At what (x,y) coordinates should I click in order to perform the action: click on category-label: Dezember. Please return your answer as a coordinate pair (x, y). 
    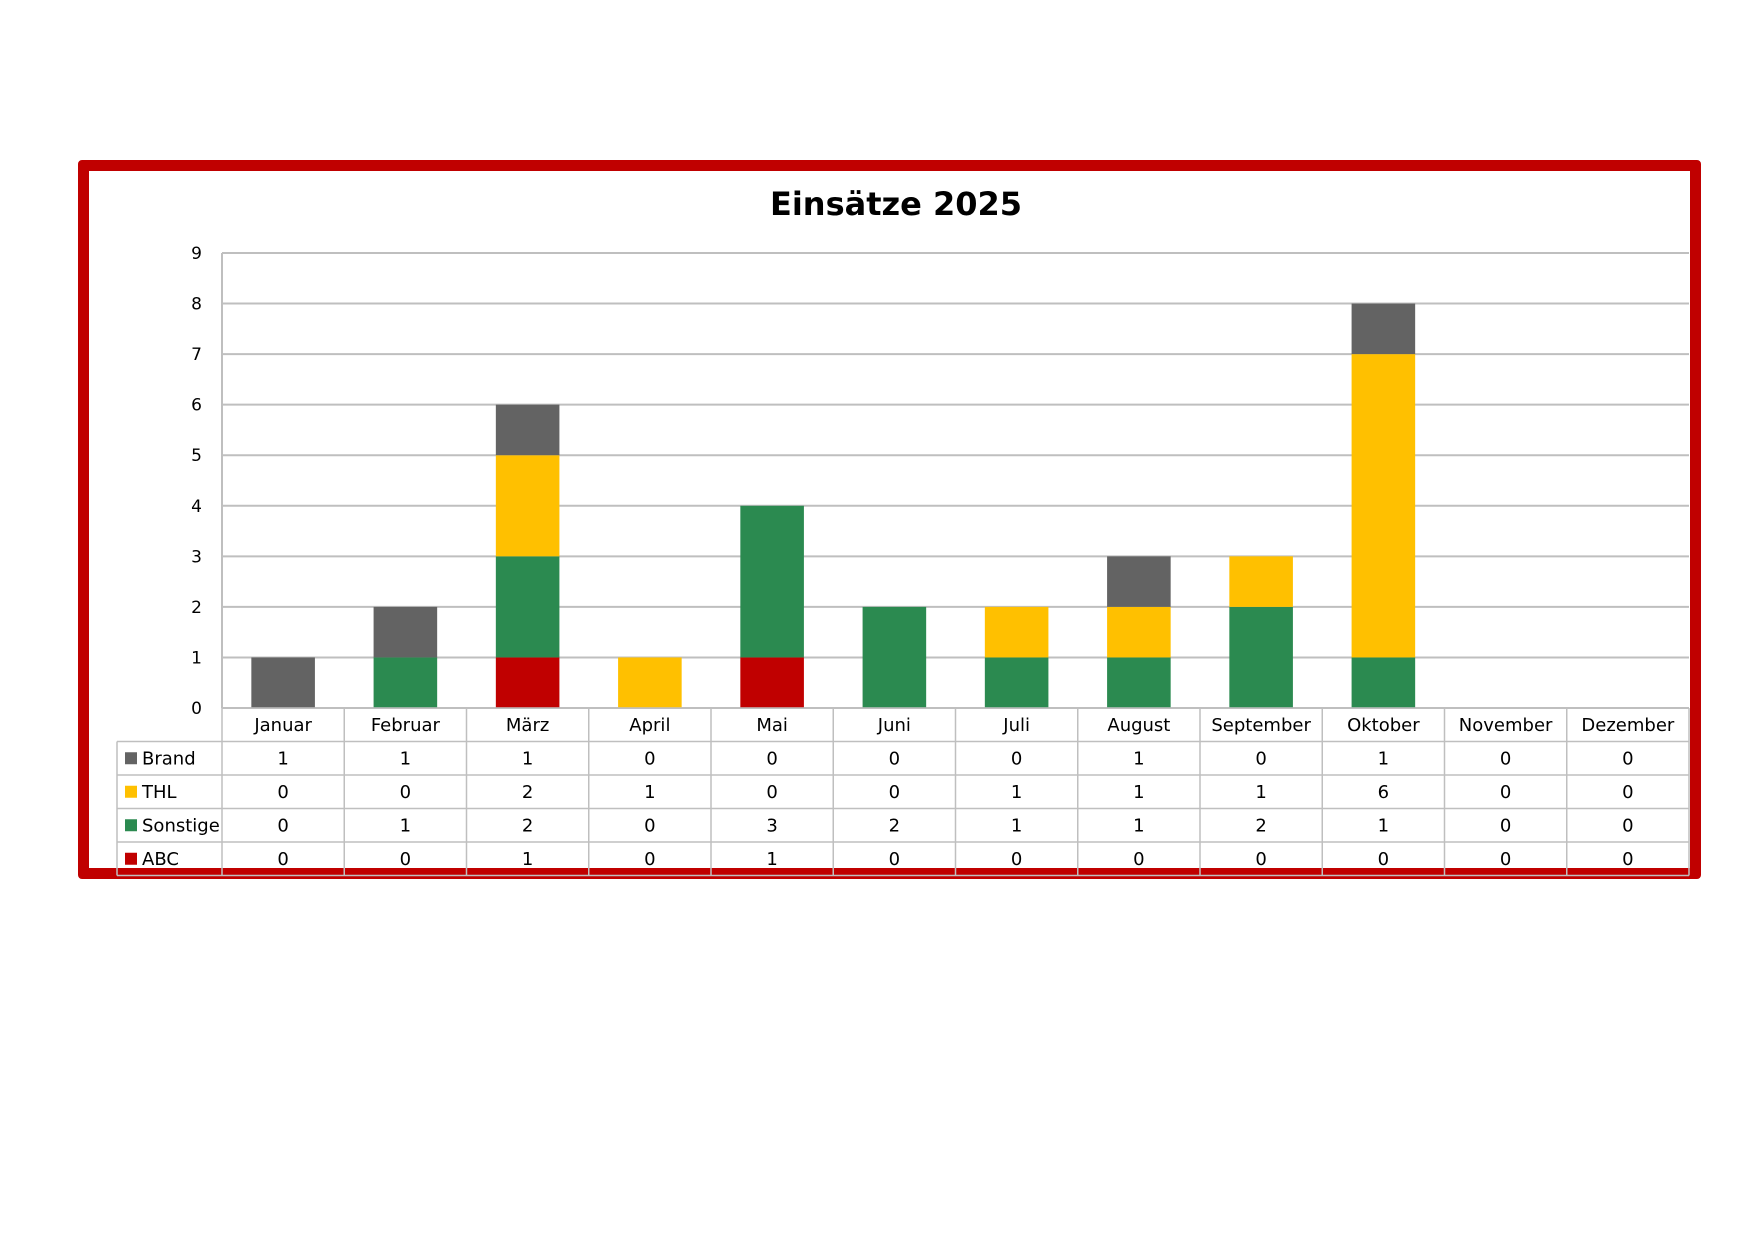
    Looking at the image, I should click on (1627, 725).